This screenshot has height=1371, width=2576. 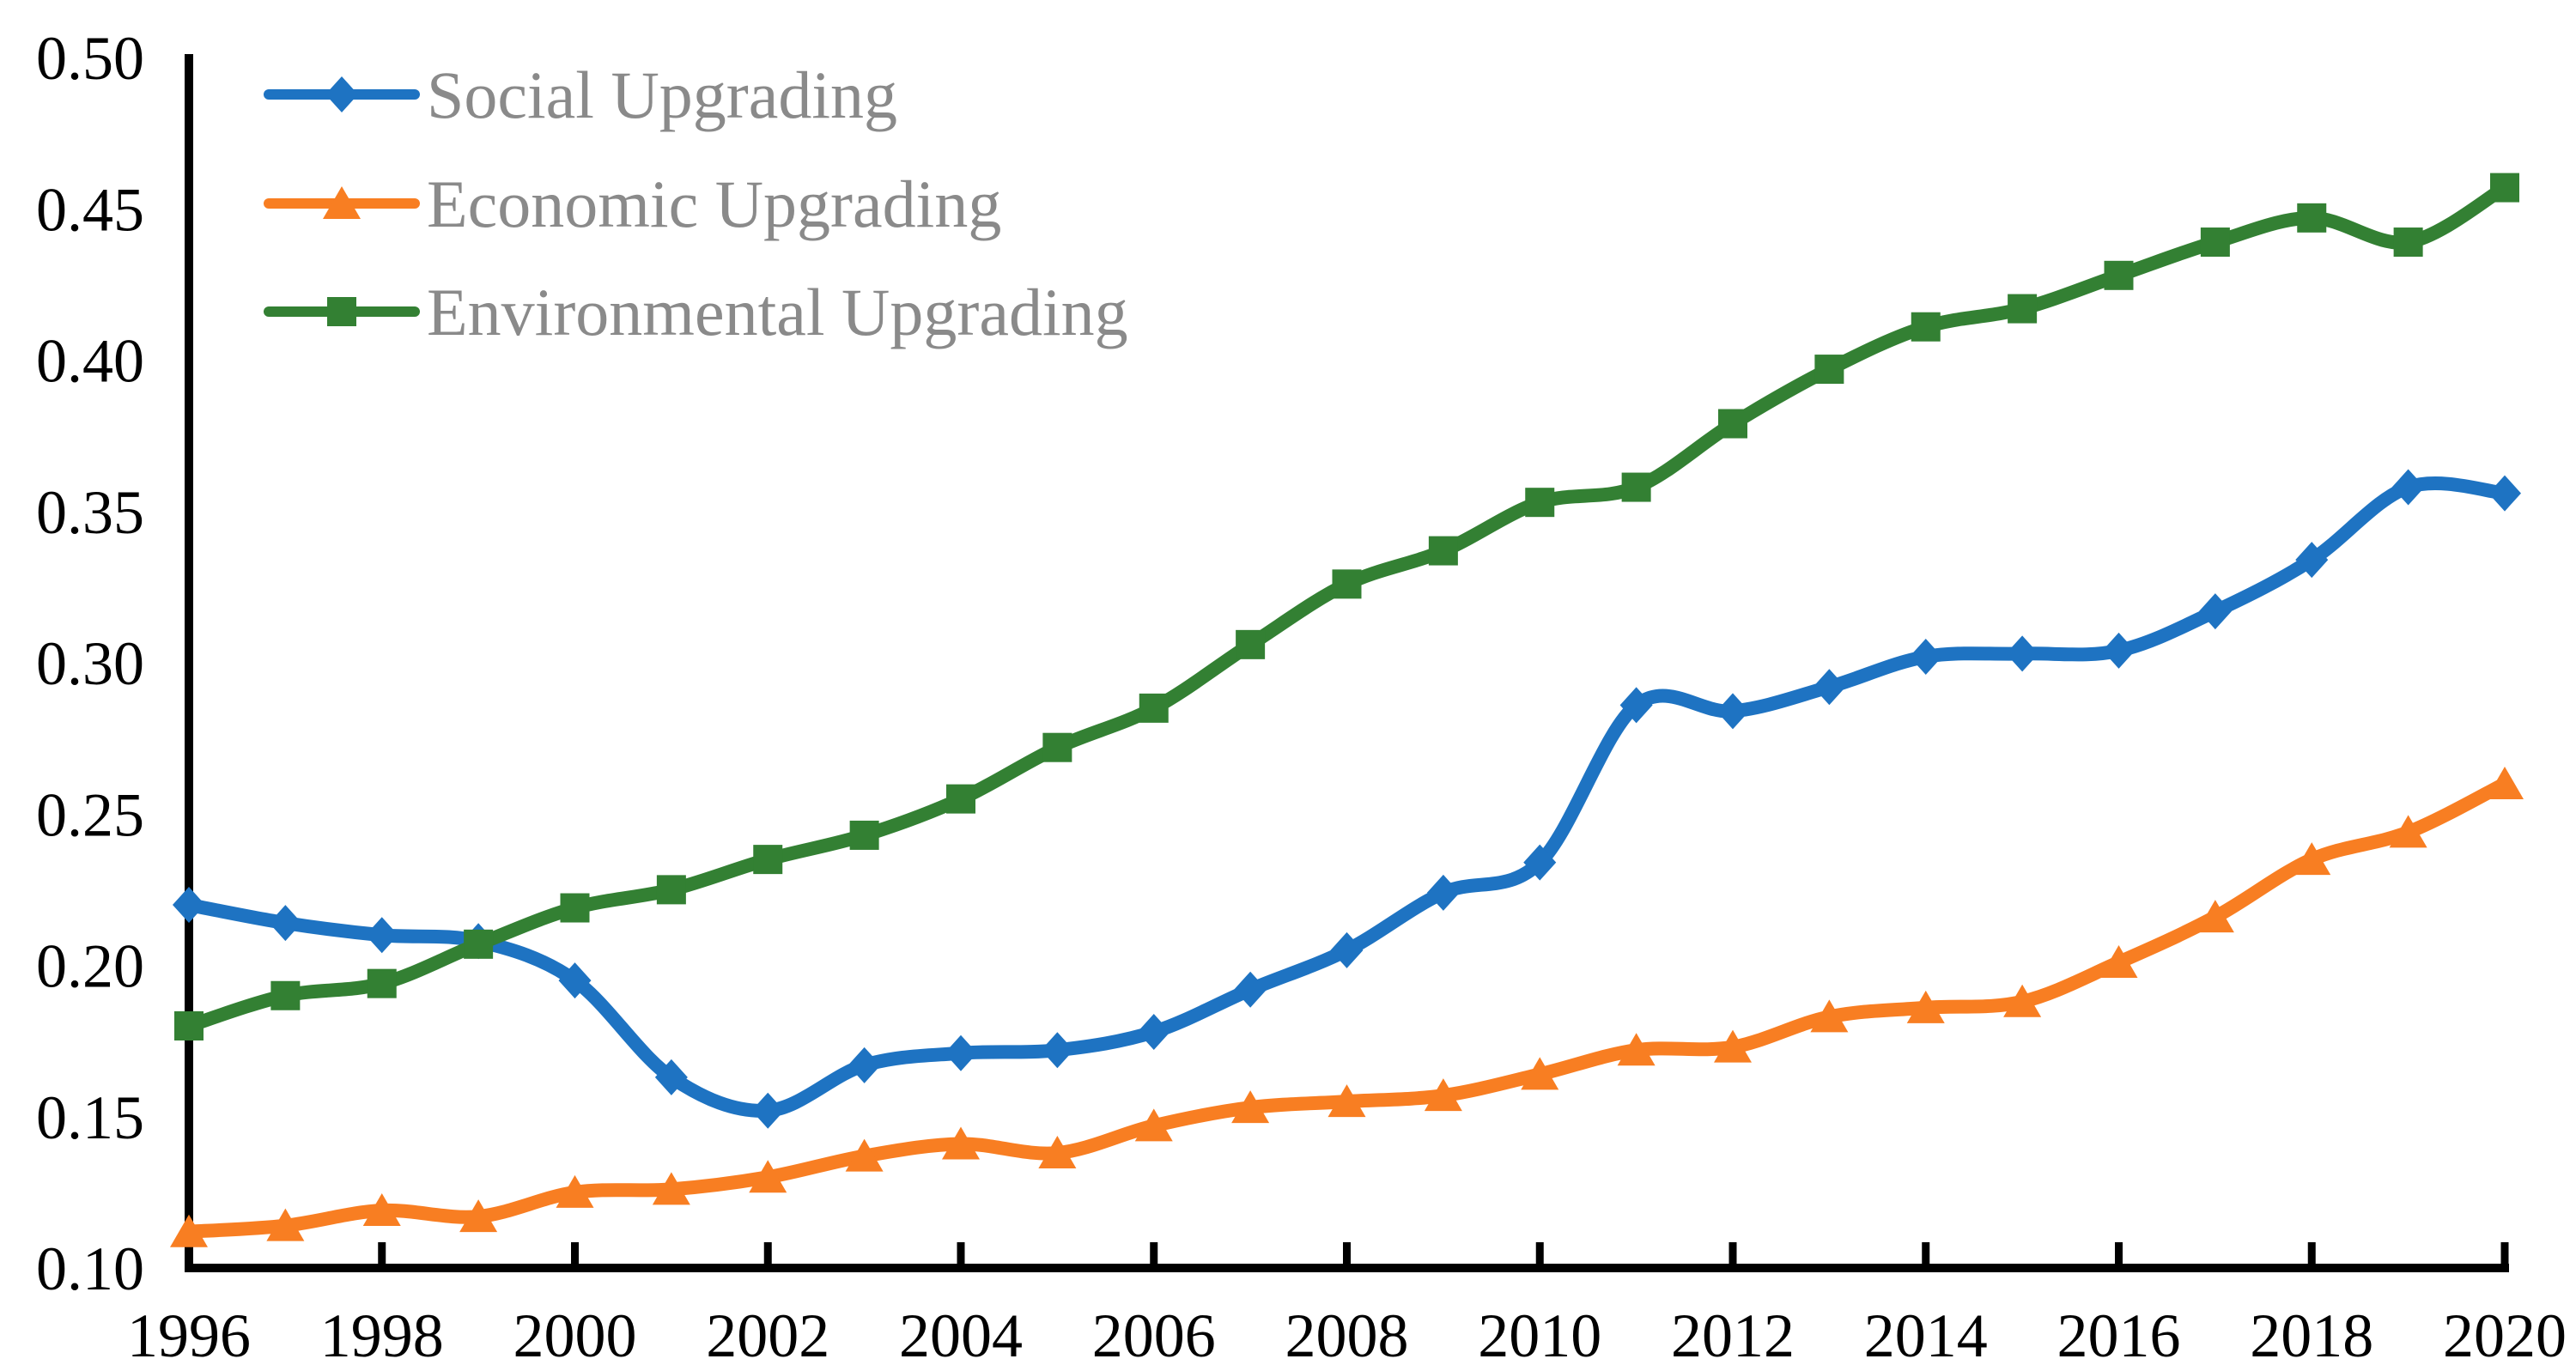 I want to click on y-tick-label: 0.10, so click(x=90, y=1269).